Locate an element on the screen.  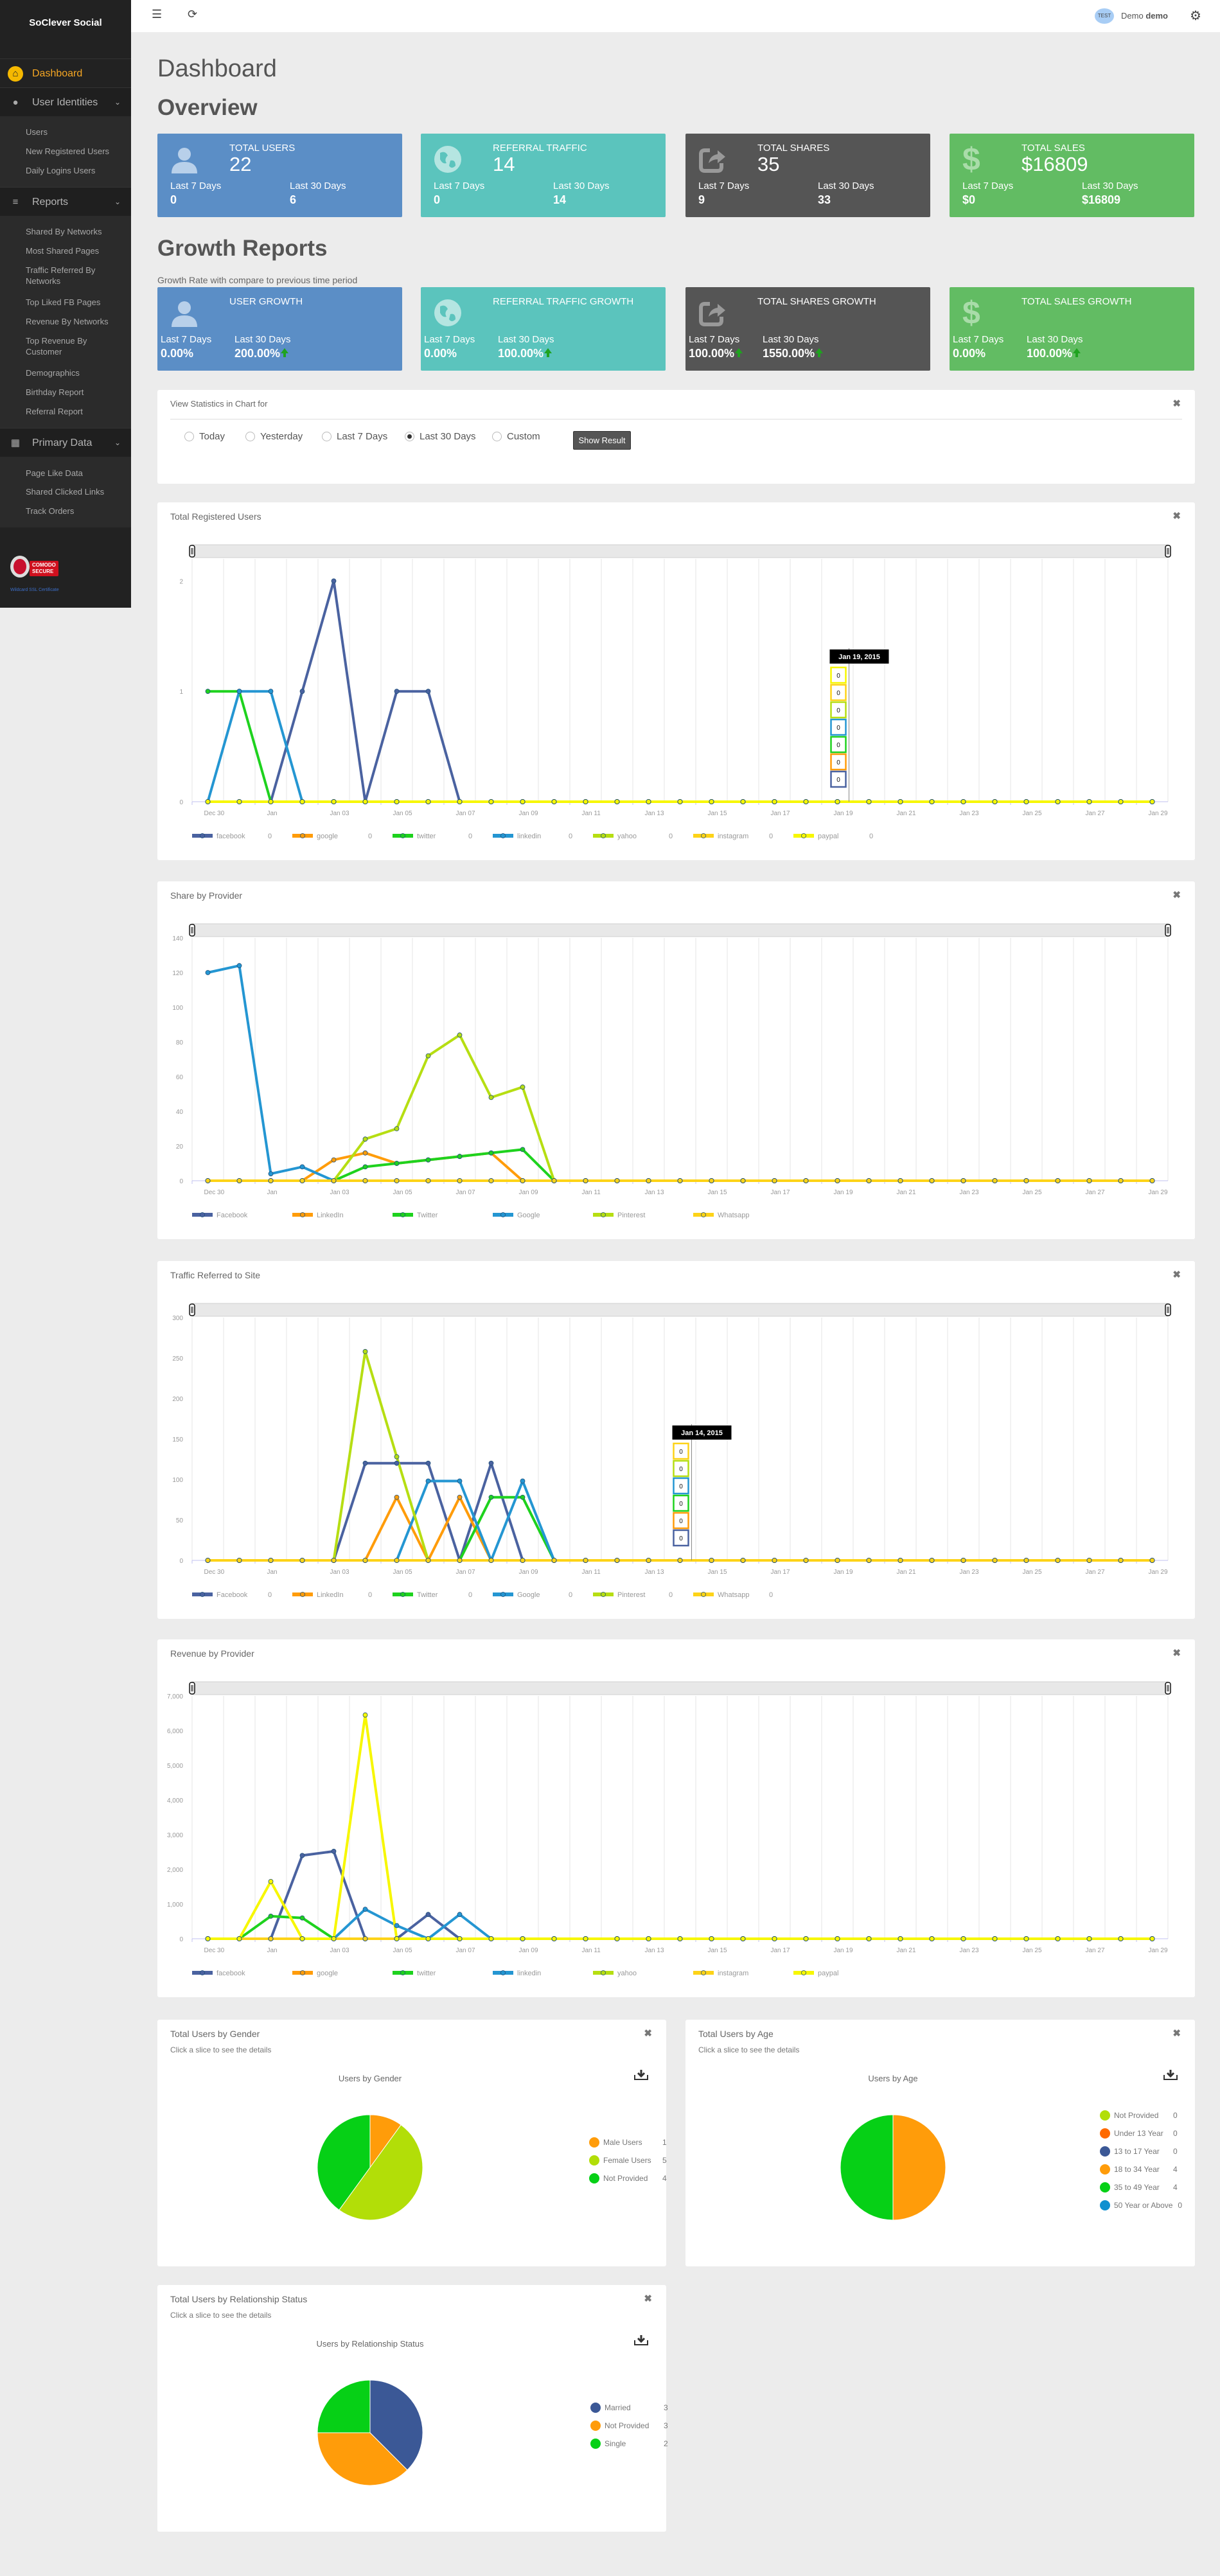
sidebar-subitem-traffic-referred: Traffic Referred By Networks is located at coordinates (61, 275).